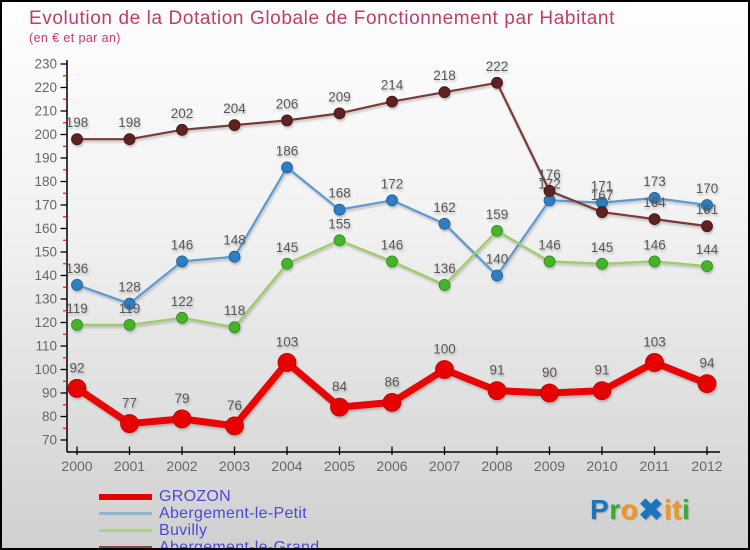  Describe the element at coordinates (233, 513) in the screenshot. I see `legend-label: Abergement-le-Petit` at that location.